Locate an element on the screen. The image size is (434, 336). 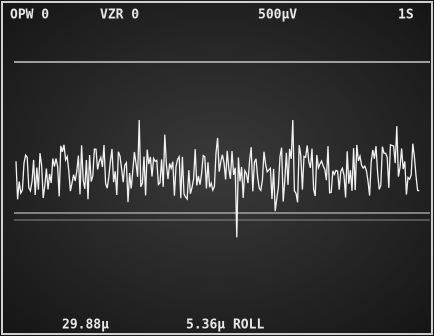
status-label: OPW 0 is located at coordinates (29, 15).